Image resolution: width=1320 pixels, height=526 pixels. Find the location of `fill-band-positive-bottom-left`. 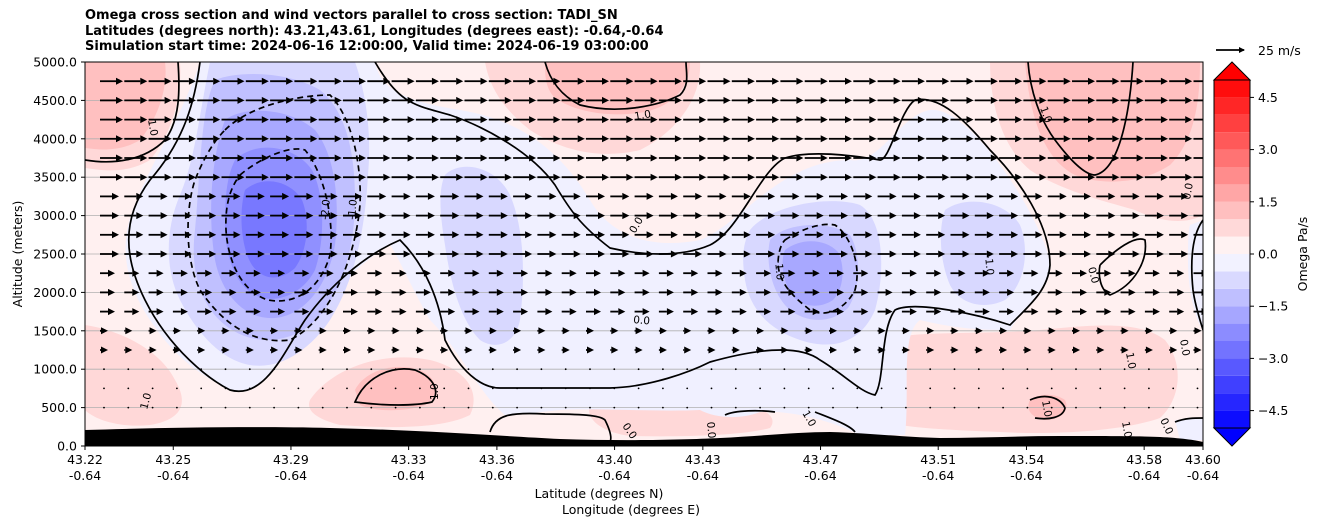

fill-band-positive-bottom-left is located at coordinates (133, 375).